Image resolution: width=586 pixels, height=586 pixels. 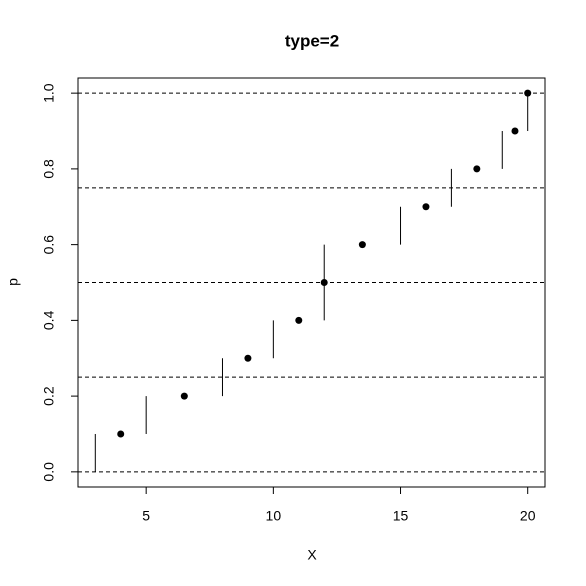 I want to click on y-tick-label: 0.4, so click(x=49, y=320).